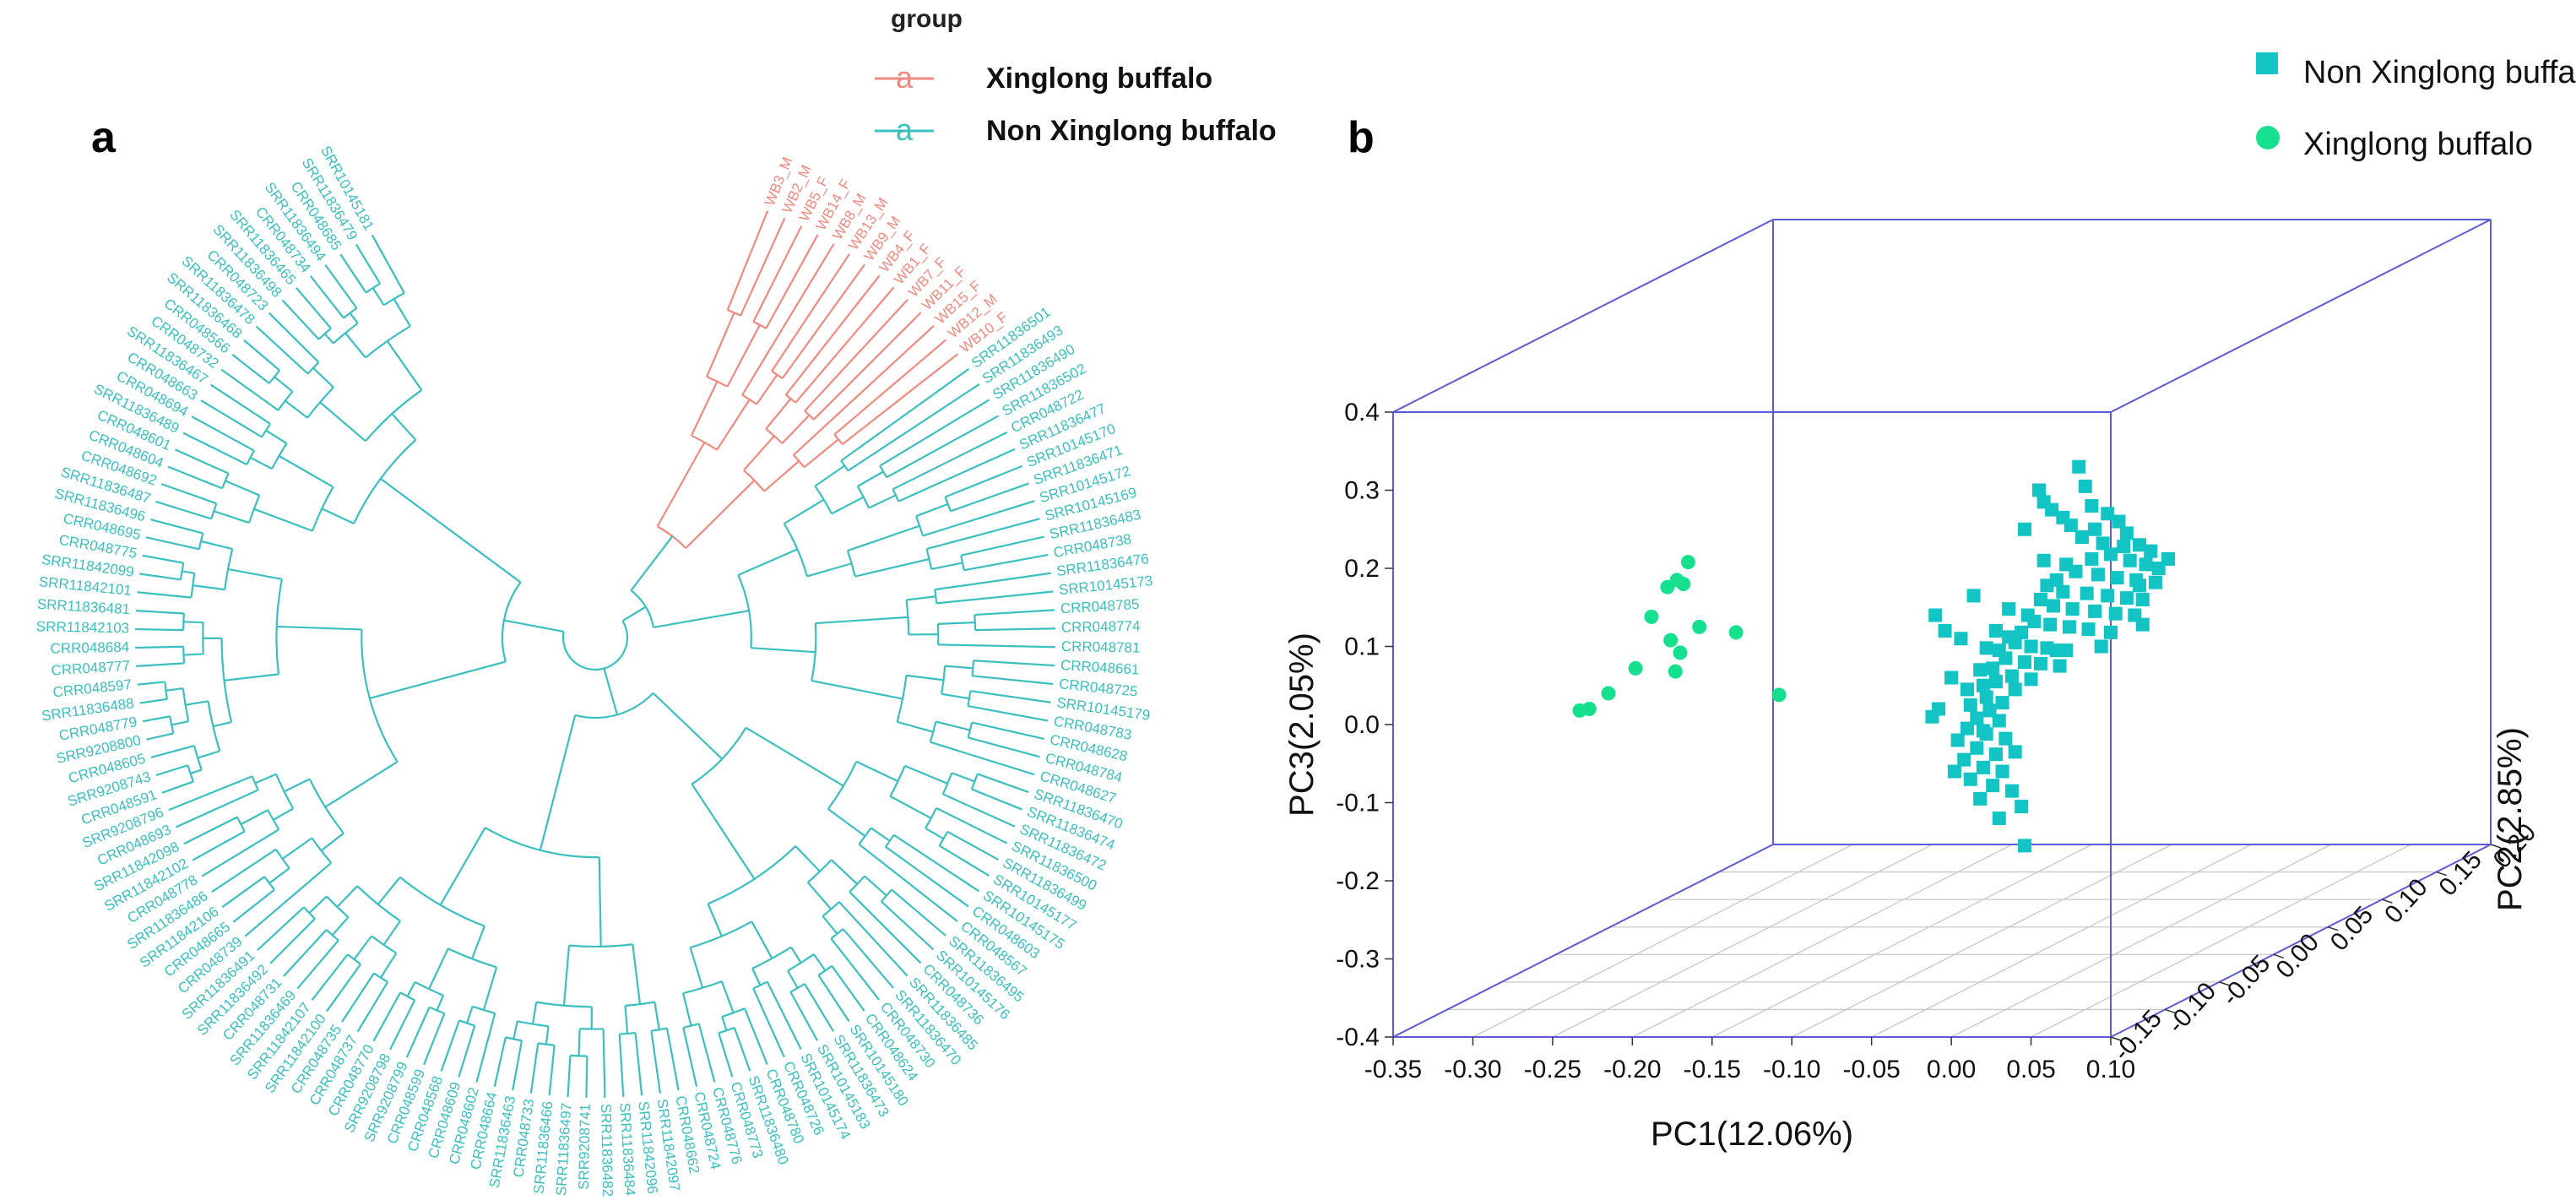 The width and height of the screenshot is (2576, 1200). What do you see at coordinates (2406, 900) in the screenshot?
I see `y-tick-label: 0.10` at bounding box center [2406, 900].